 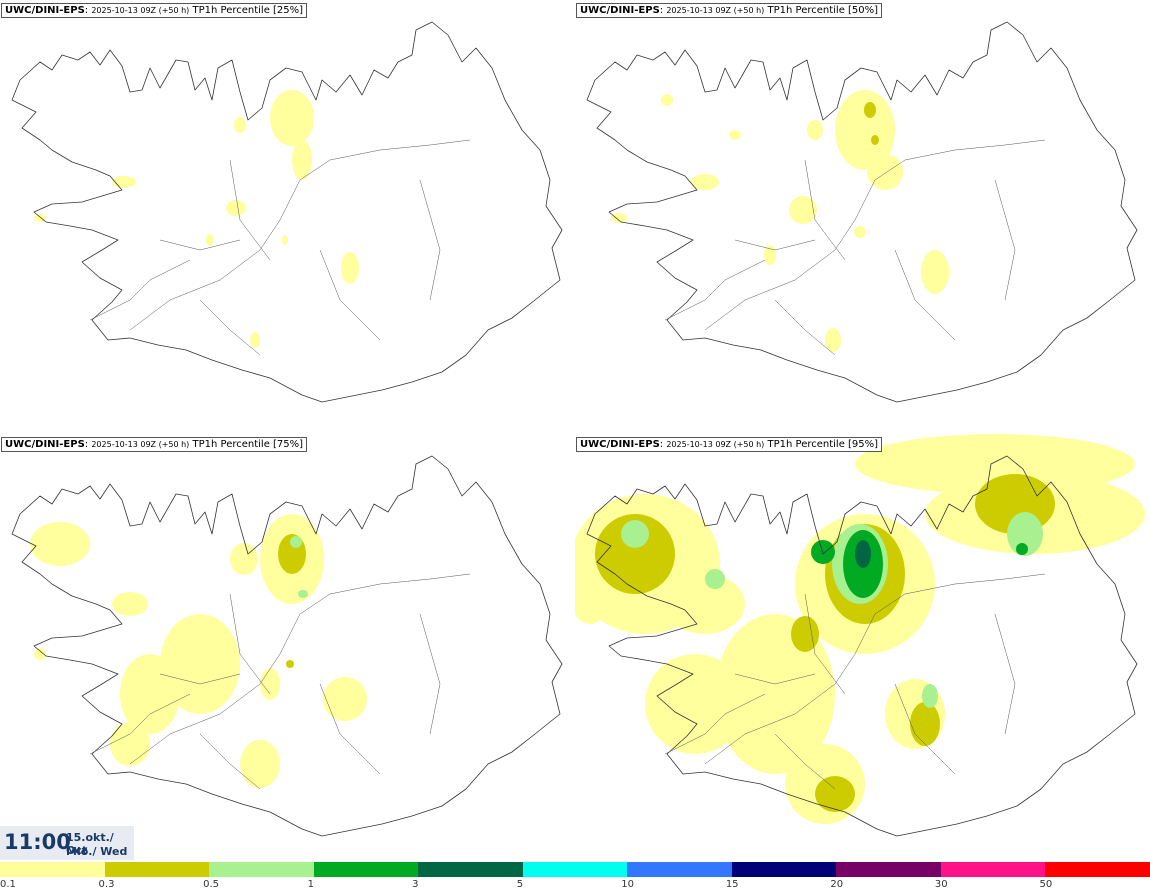 What do you see at coordinates (37, 842) in the screenshot?
I see `valid-time: 11:00` at bounding box center [37, 842].